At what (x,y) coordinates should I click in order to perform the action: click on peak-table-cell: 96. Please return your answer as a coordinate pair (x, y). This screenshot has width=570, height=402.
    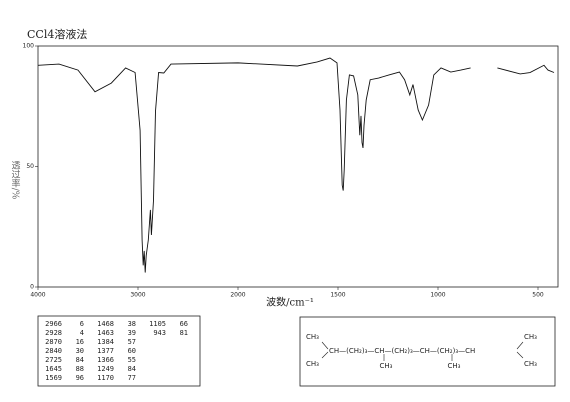
    Looking at the image, I should click on (80, 378).